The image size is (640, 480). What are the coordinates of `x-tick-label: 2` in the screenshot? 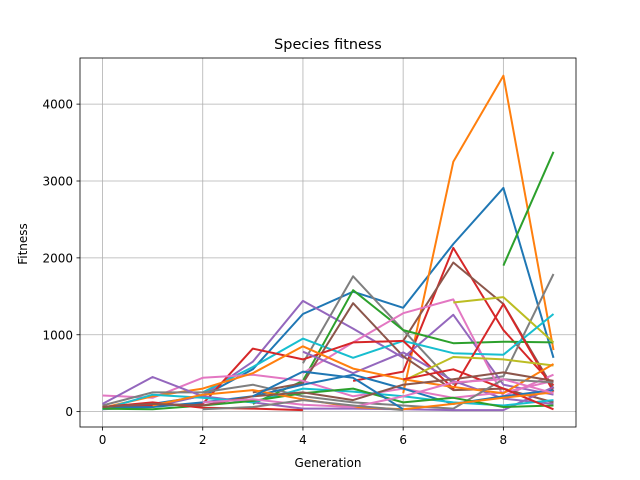 It's located at (203, 440).